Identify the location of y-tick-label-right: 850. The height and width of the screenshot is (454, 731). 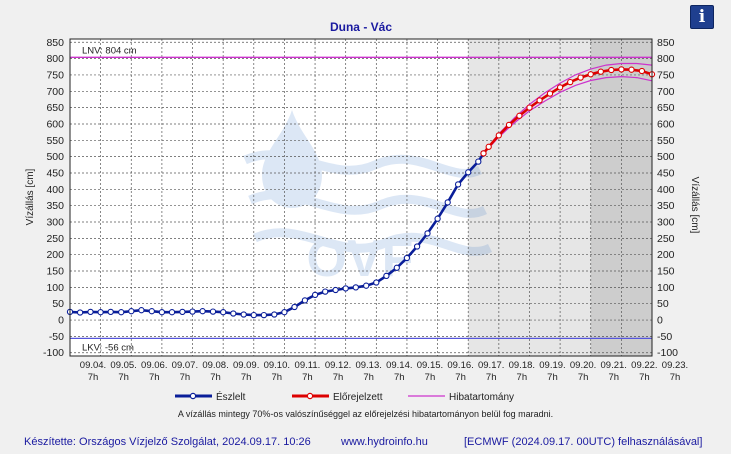
(666, 43).